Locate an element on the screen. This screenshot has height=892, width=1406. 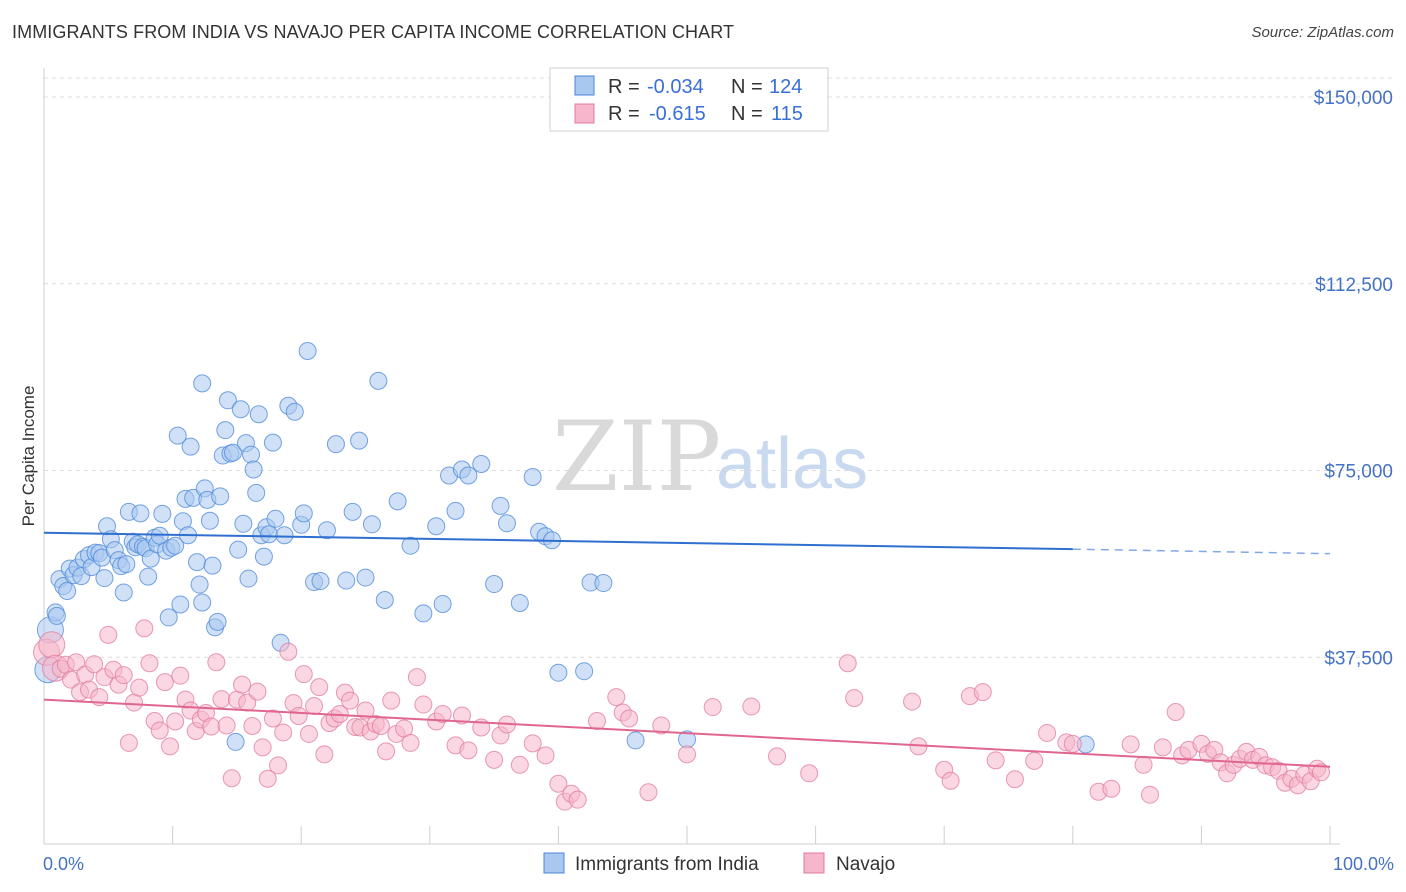
watermark-atlas: atlas is located at coordinates (792, 464).